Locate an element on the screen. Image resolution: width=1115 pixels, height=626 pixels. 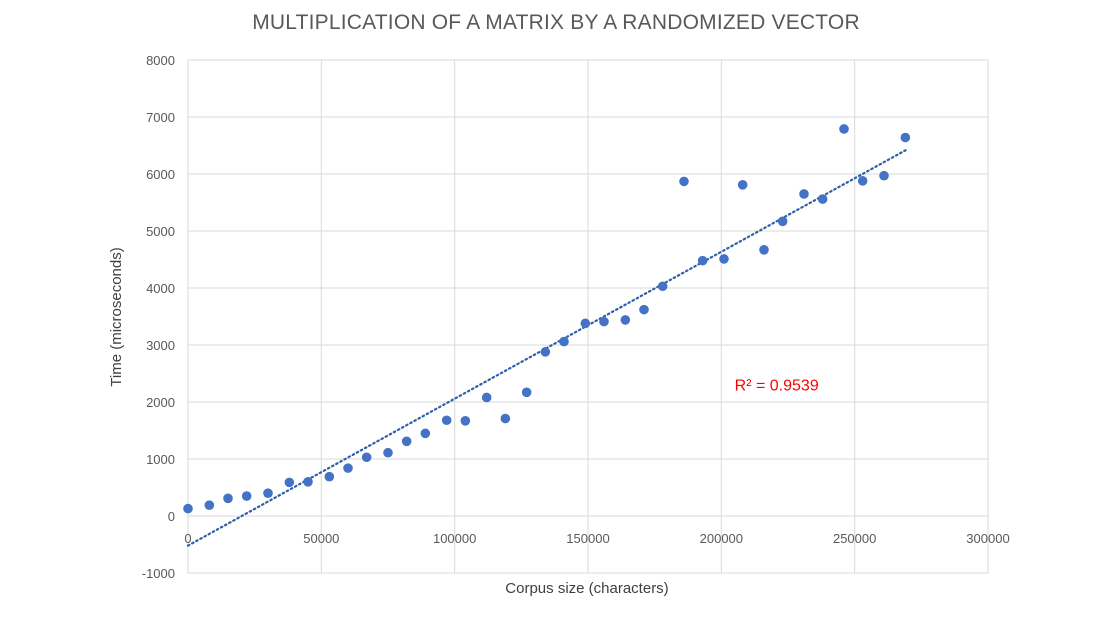
y-tick-label: 0 is located at coordinates (171, 516).